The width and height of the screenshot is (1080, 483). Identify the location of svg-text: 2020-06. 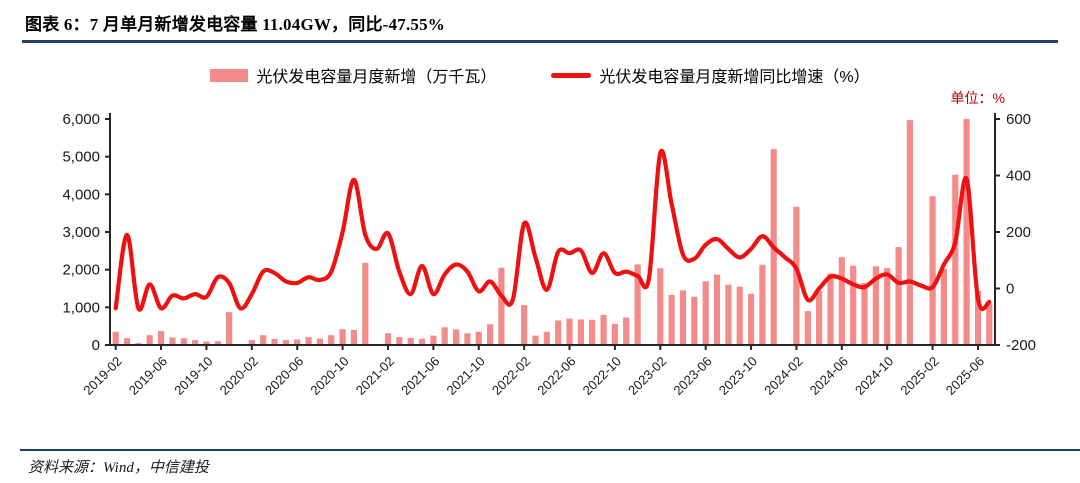
(284, 376).